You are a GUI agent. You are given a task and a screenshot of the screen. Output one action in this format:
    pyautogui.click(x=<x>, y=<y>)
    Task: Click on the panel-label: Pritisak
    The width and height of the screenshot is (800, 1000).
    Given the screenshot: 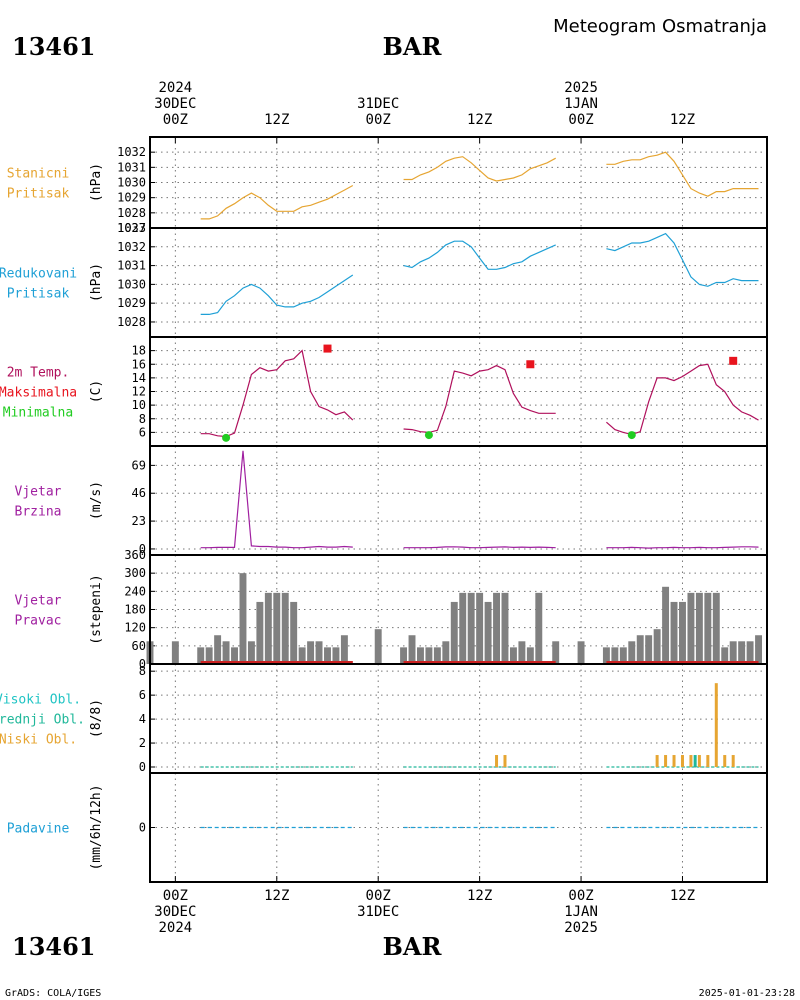 What is the action you would take?
    pyautogui.click(x=38, y=294)
    